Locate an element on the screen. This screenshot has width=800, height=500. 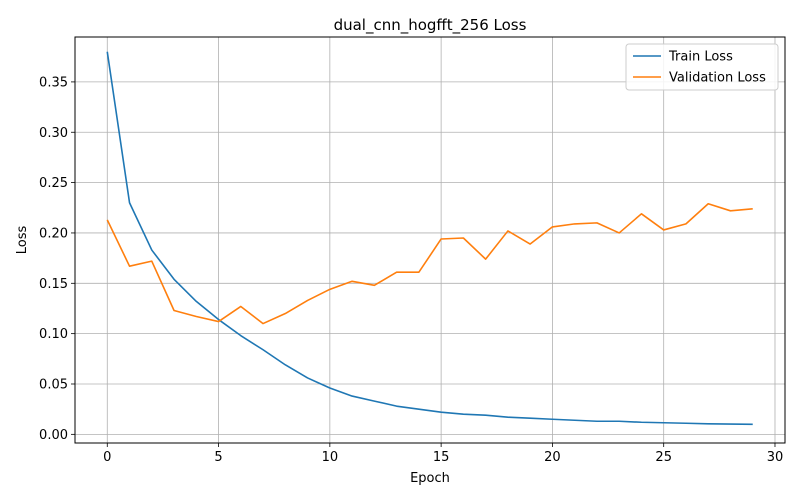
x-tick-label: 30 is located at coordinates (775, 457).